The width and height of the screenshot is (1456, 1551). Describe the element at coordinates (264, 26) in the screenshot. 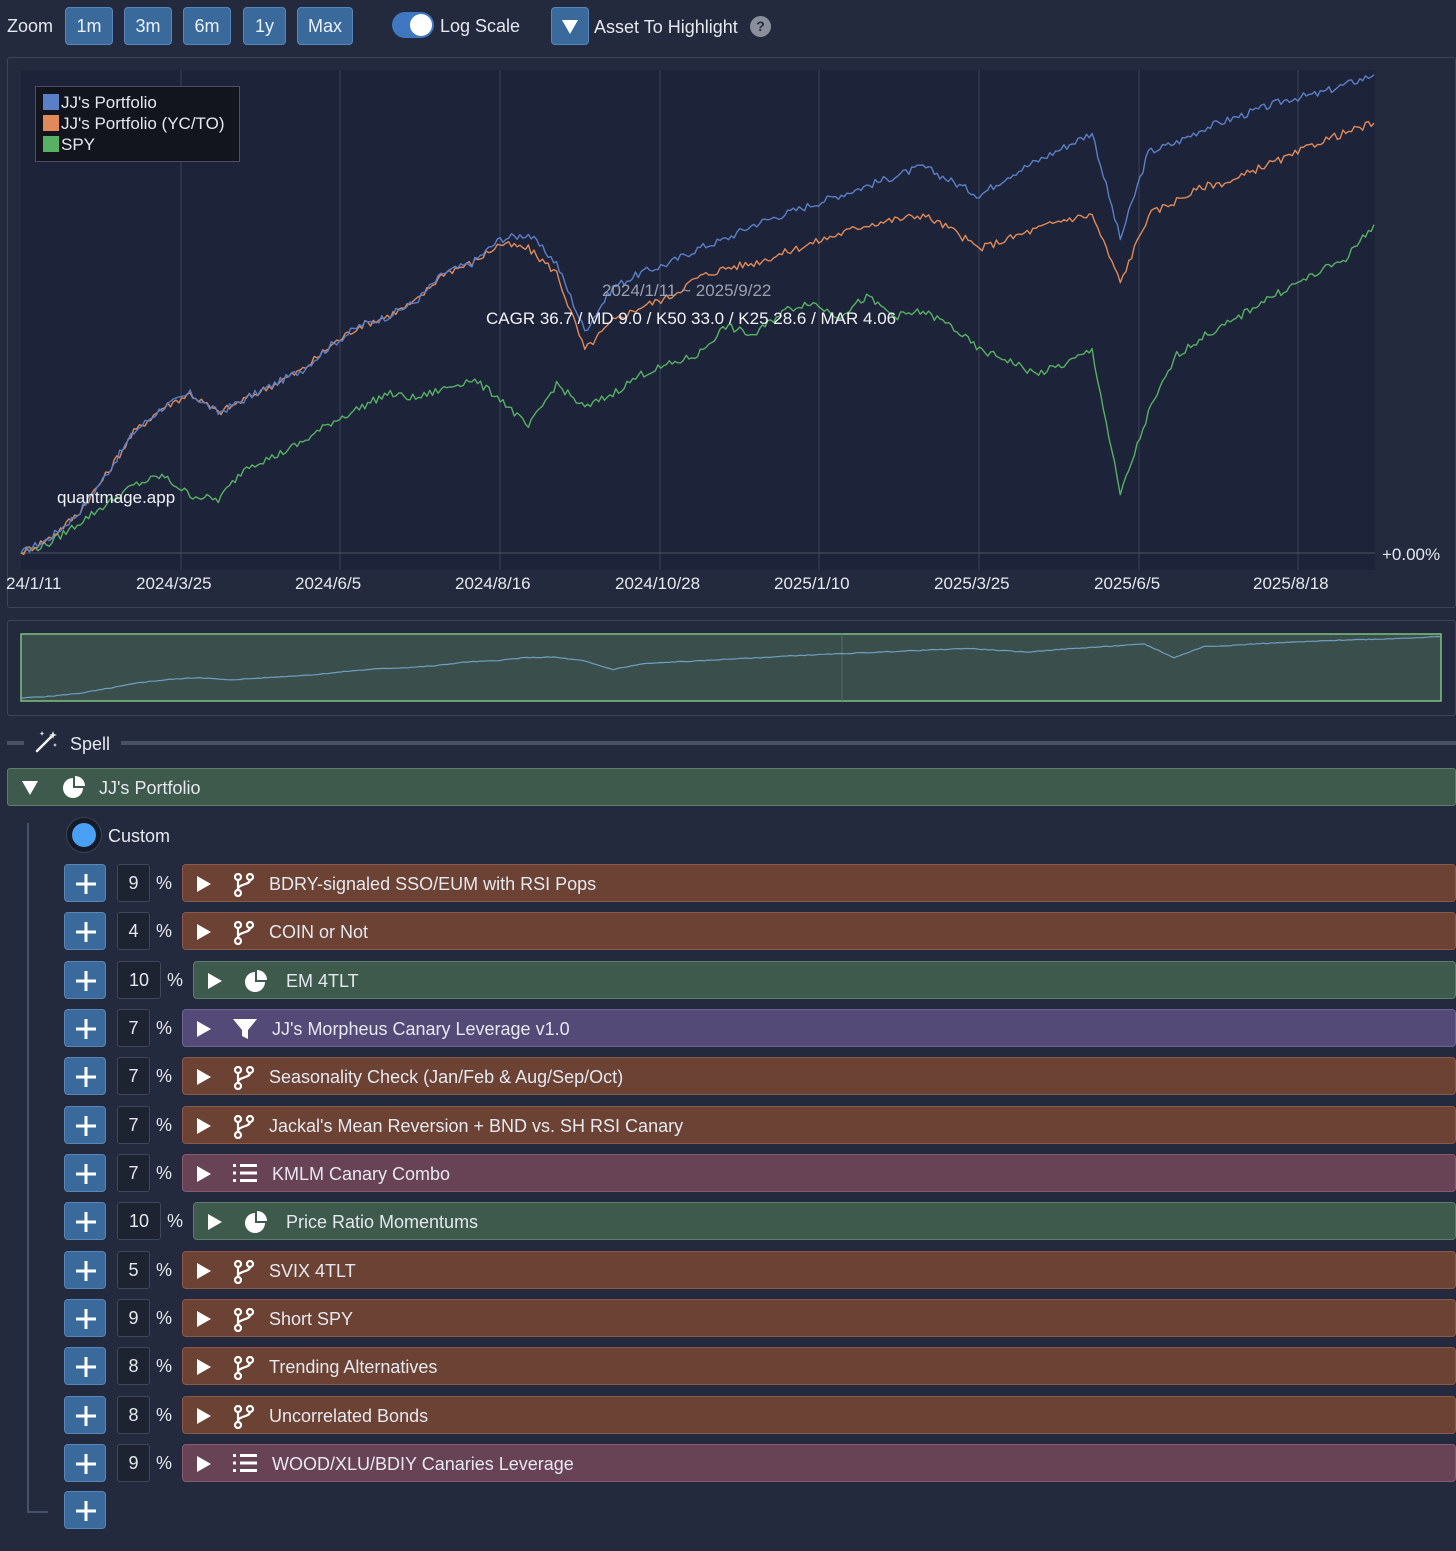

I see `zoom-1y-button: 1y` at that location.